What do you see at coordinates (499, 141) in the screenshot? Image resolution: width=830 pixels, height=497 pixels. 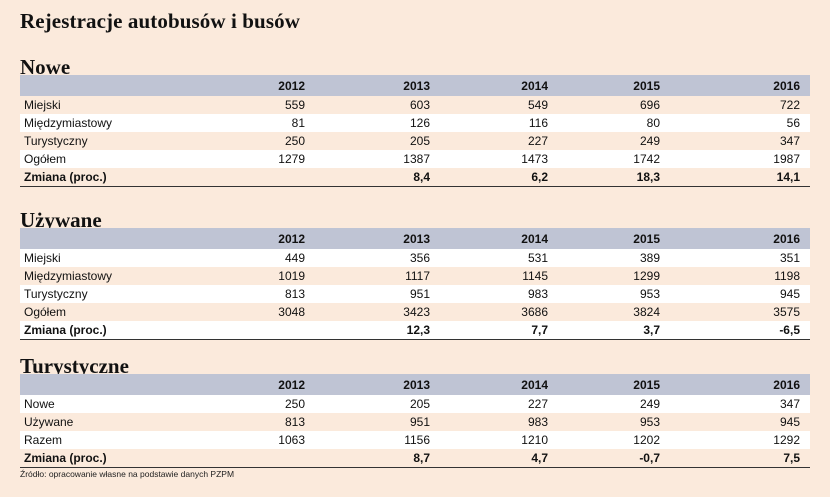 I see `cell: 227` at bounding box center [499, 141].